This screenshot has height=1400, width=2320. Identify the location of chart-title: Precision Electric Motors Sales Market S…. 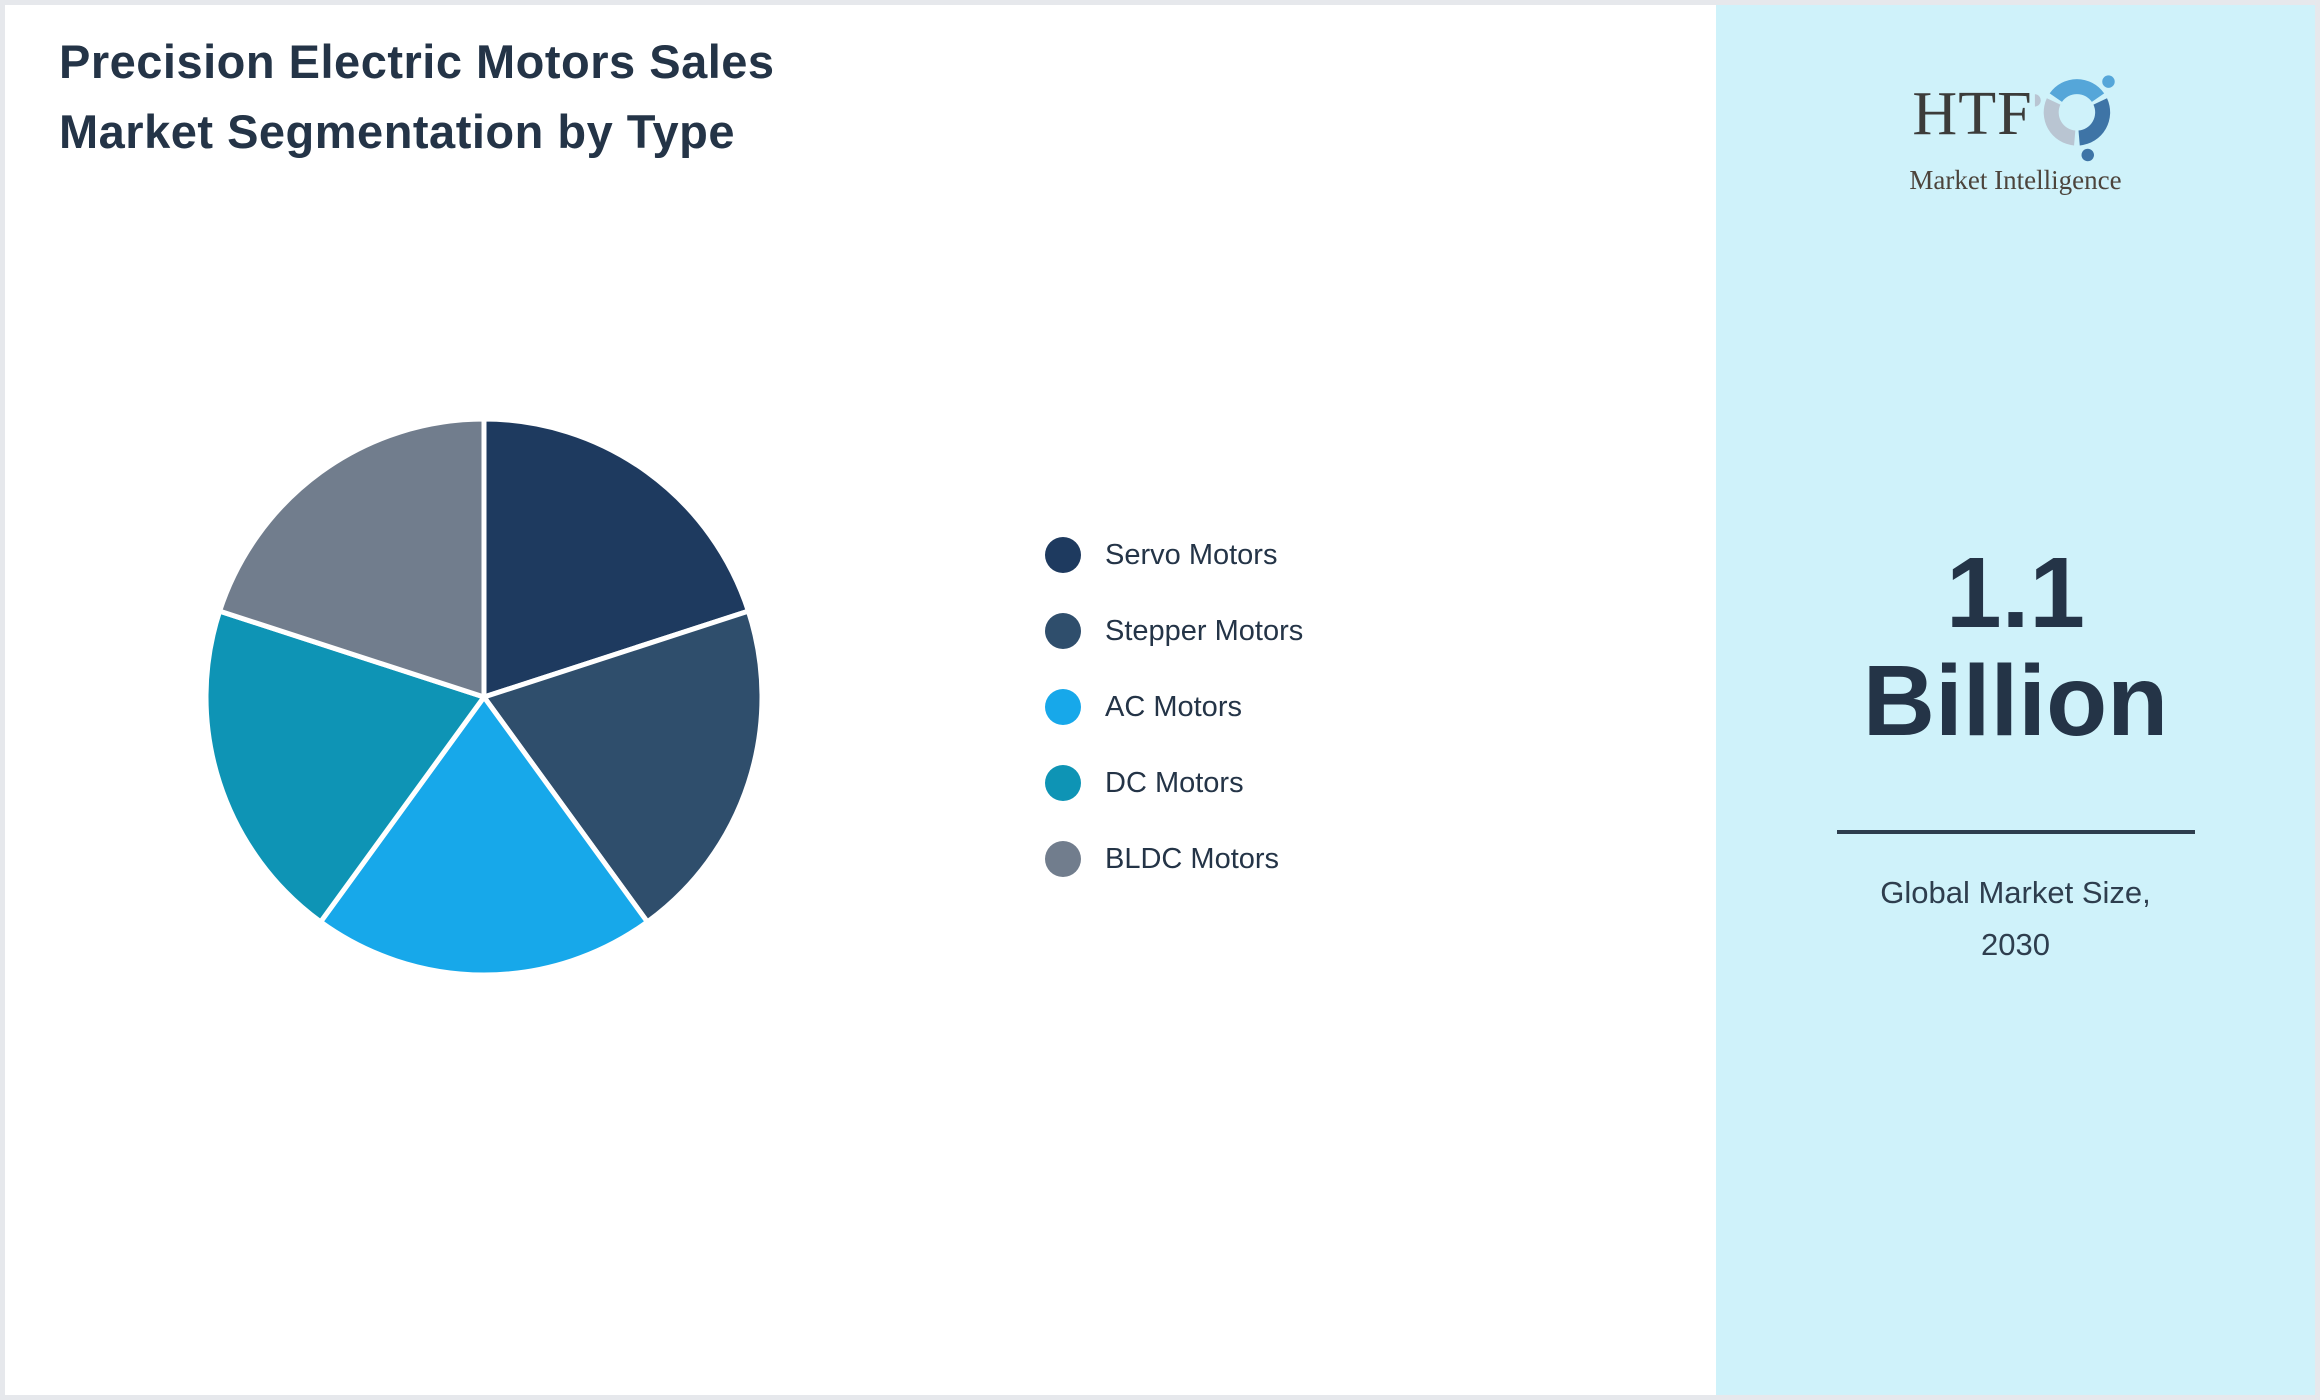
(417, 97).